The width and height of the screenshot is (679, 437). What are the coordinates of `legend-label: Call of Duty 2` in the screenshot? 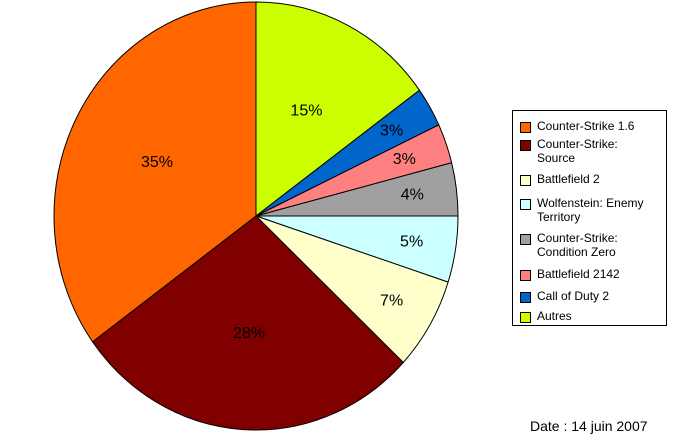 It's located at (573, 296).